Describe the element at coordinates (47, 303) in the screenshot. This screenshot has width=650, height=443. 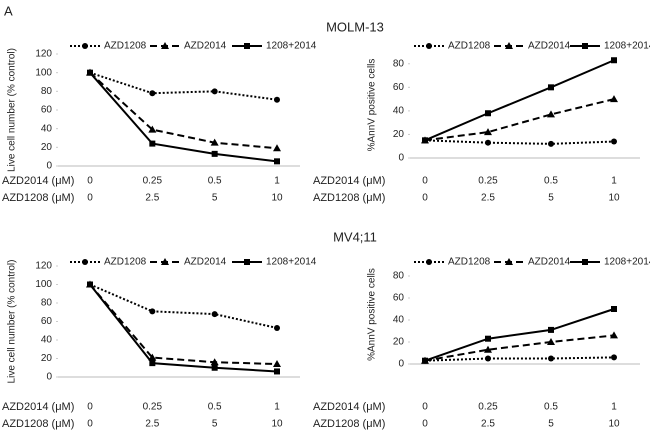
I see `y-tick-label: 80` at that location.